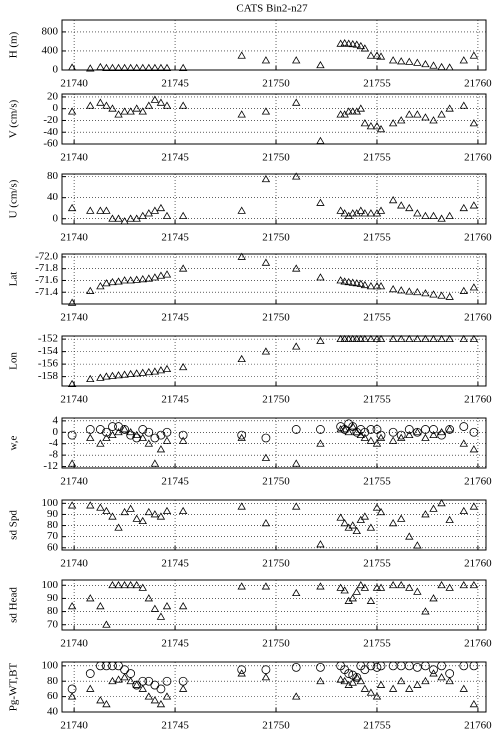  I want to click on y-tick-label: 60, so click(53, 696).